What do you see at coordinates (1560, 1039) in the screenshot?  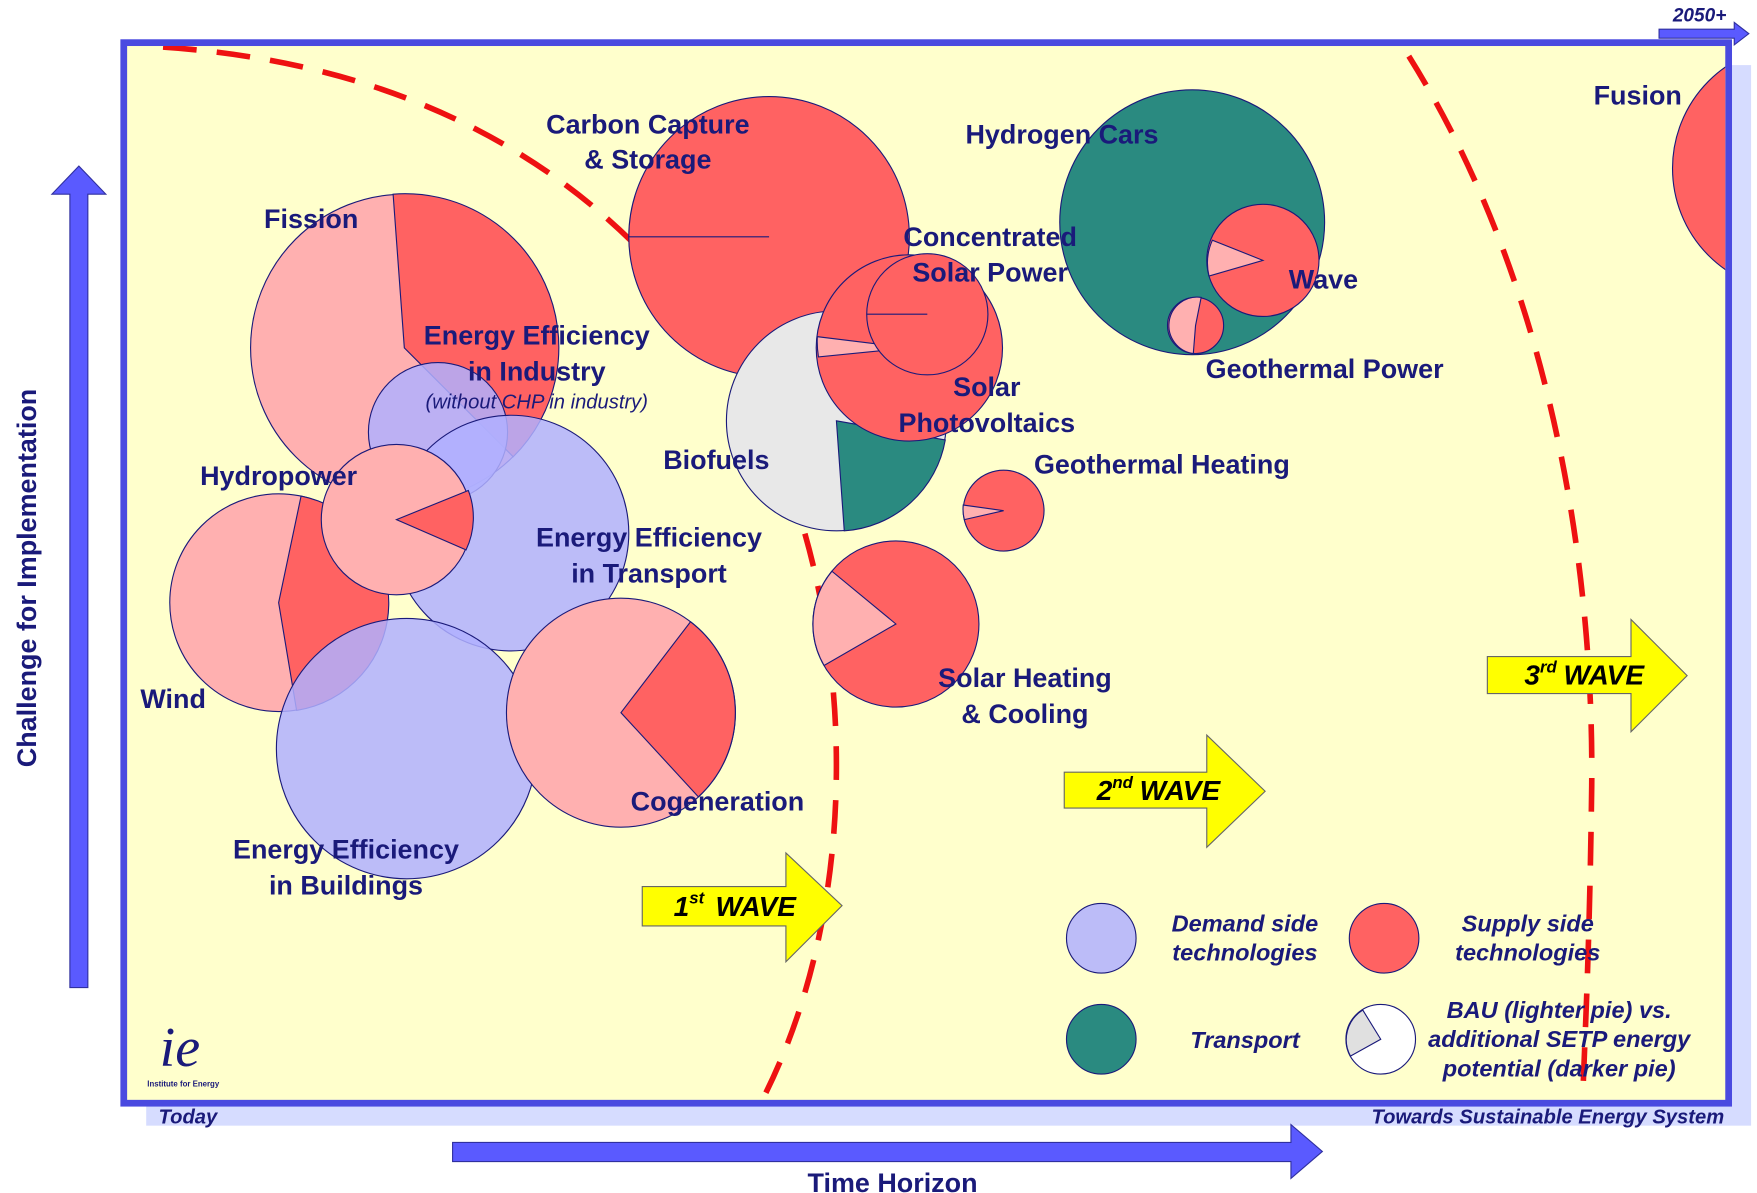 I see `legend-label: additional SETP energy` at bounding box center [1560, 1039].